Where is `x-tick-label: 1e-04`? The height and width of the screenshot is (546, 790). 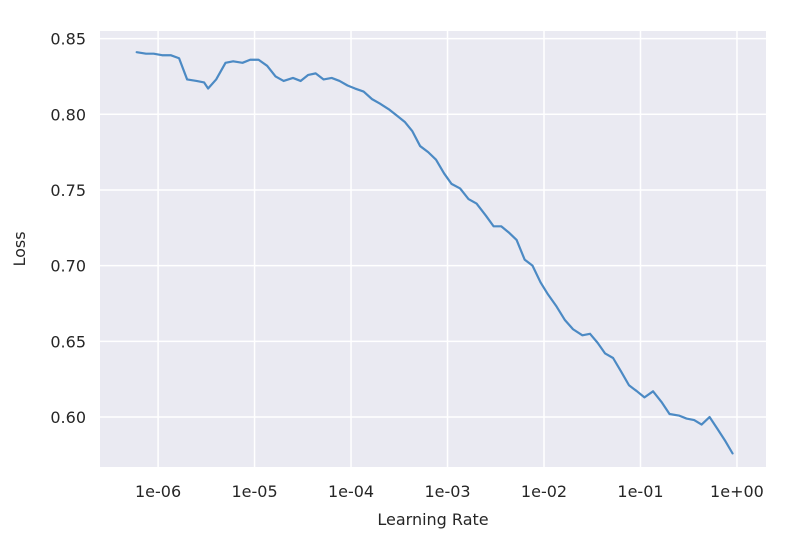
x-tick-label: 1e-04 is located at coordinates (351, 491).